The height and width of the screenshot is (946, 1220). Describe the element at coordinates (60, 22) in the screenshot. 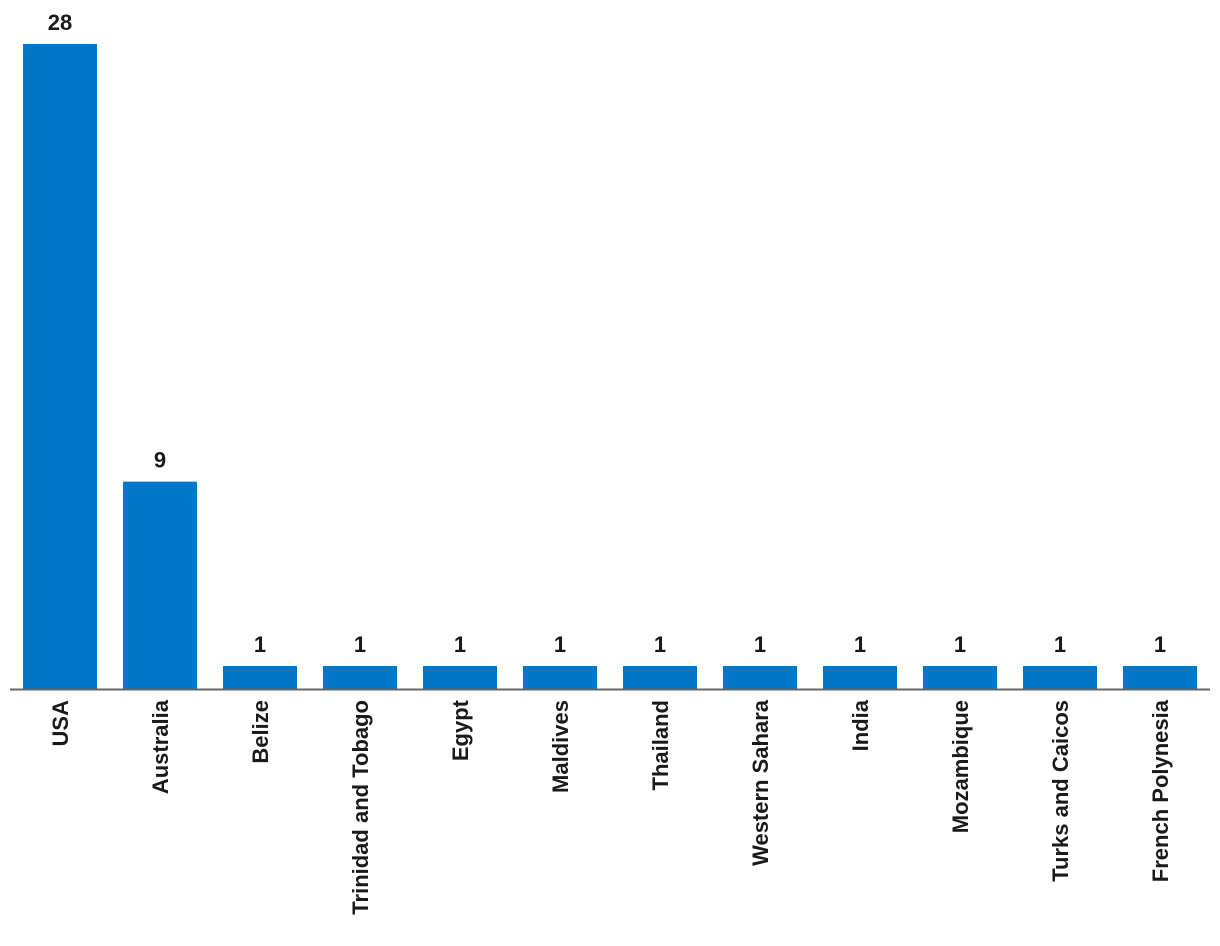

I see `bar-value-label: 28` at that location.